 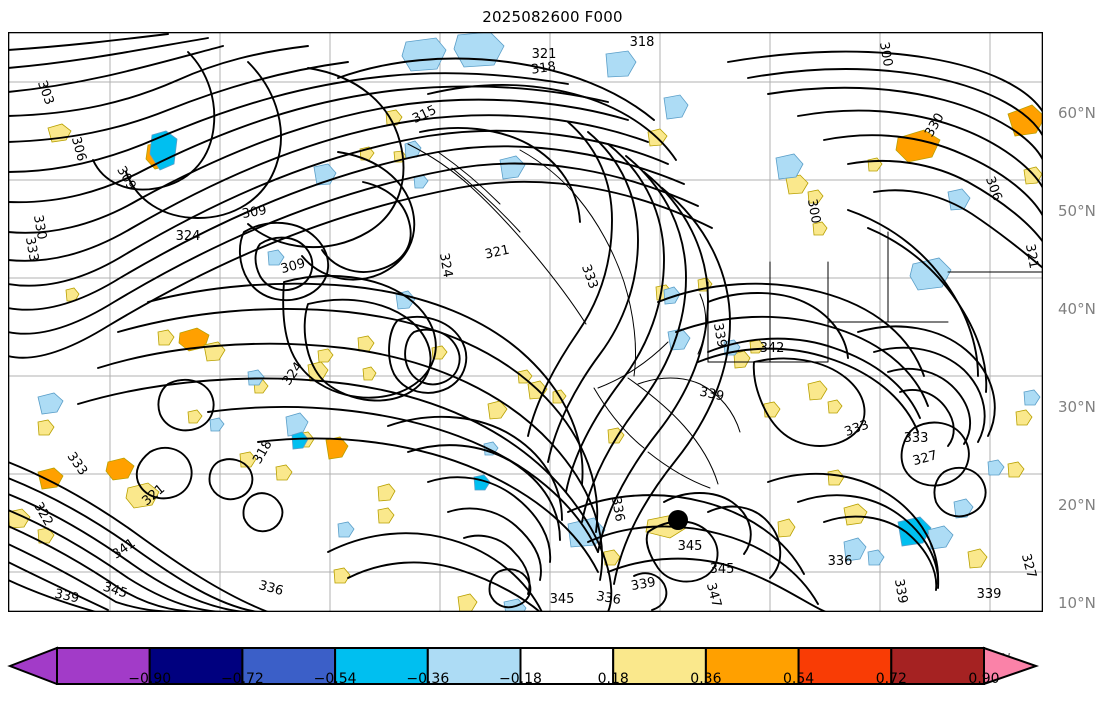 What do you see at coordinates (799, 679) in the screenshot?
I see `colorbar-tick-label-8: 0.54` at bounding box center [799, 679].